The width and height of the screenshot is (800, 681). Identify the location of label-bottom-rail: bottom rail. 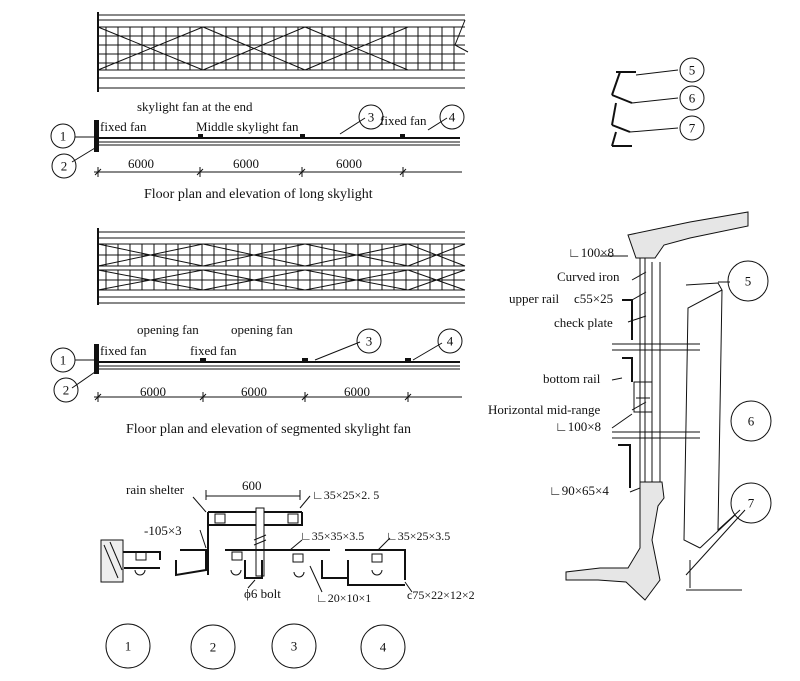
(572, 378).